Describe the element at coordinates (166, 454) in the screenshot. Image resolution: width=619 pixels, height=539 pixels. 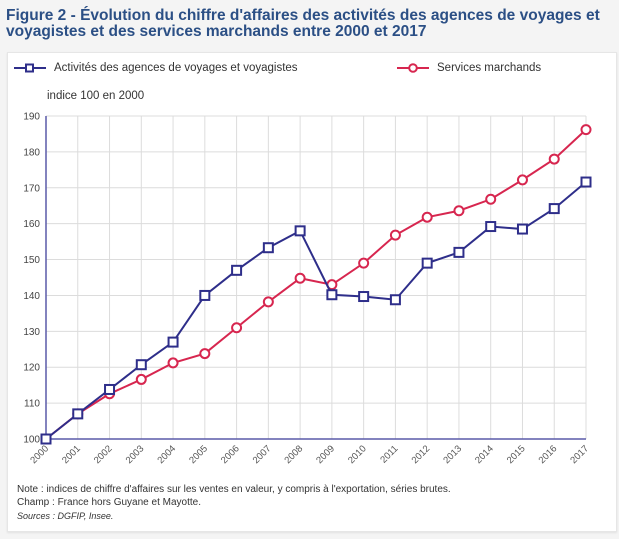
I see `x-tick-label: 2004` at that location.